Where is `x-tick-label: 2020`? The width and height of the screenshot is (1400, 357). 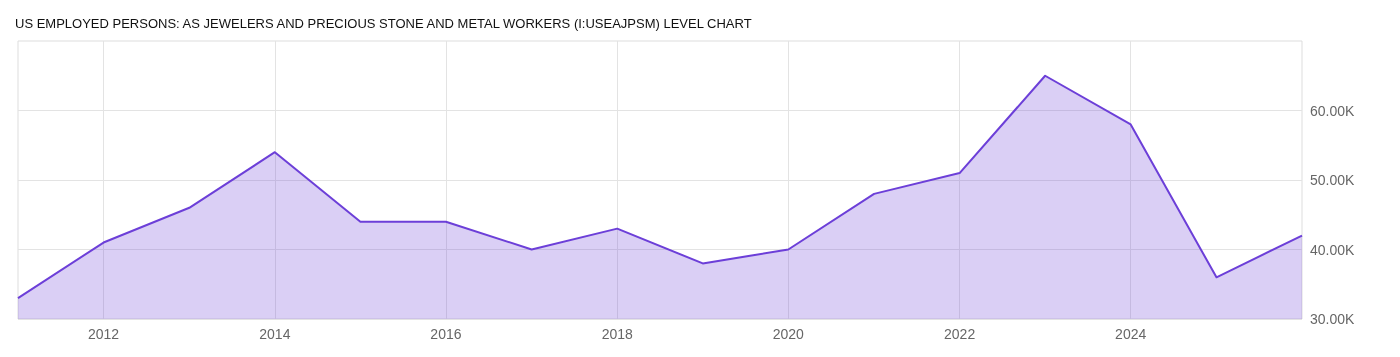
x-tick-label: 2020 is located at coordinates (788, 334).